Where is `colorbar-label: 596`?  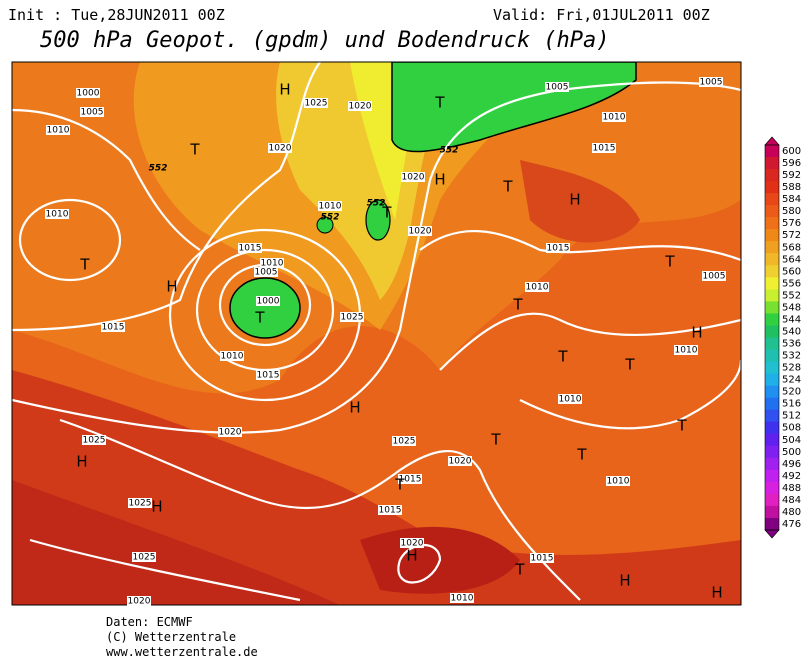 colorbar-label: 596 is located at coordinates (791, 163).